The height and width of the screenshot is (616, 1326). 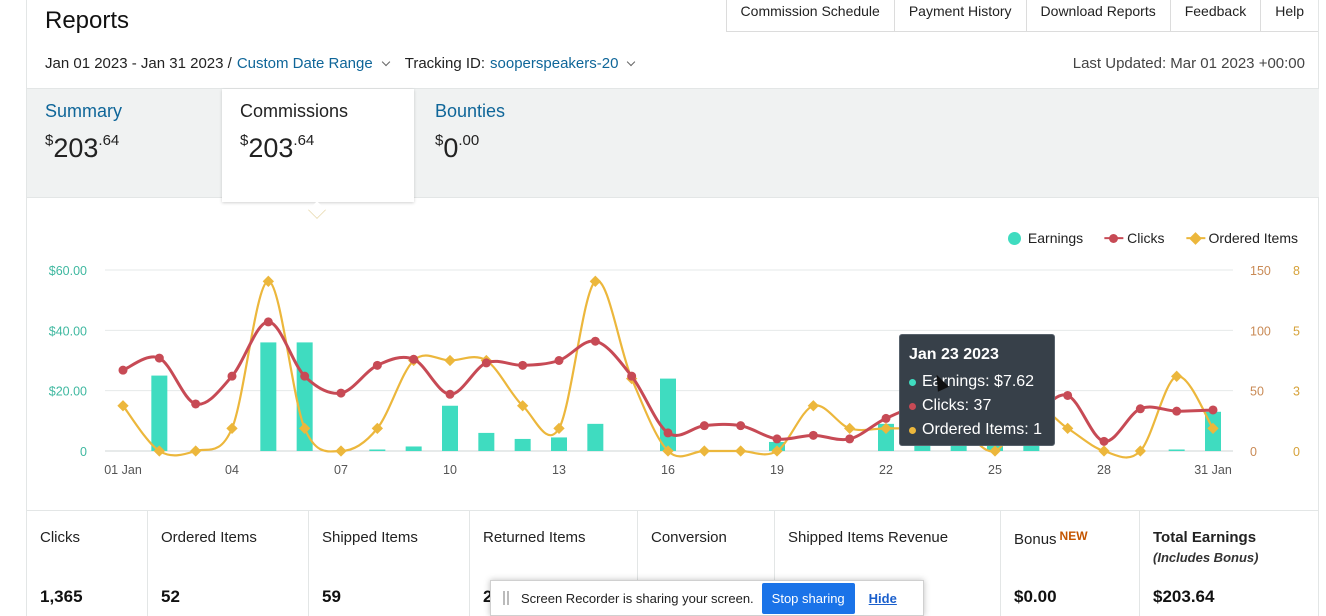 What do you see at coordinates (637, 598) in the screenshot?
I see `recorder-message: Screen Recorder is sharing your screen.` at bounding box center [637, 598].